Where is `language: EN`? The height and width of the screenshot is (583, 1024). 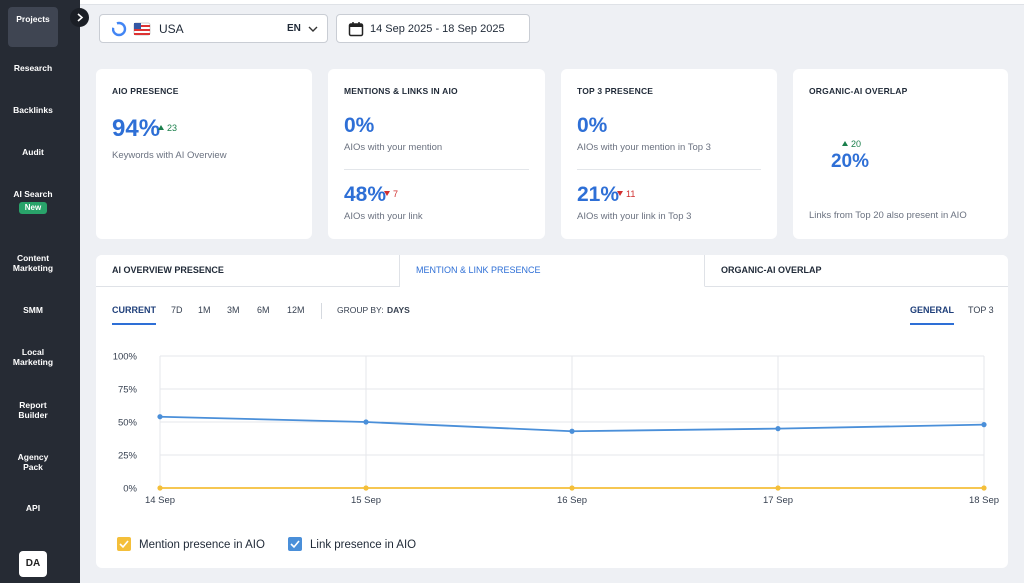
language: EN is located at coordinates (294, 28).